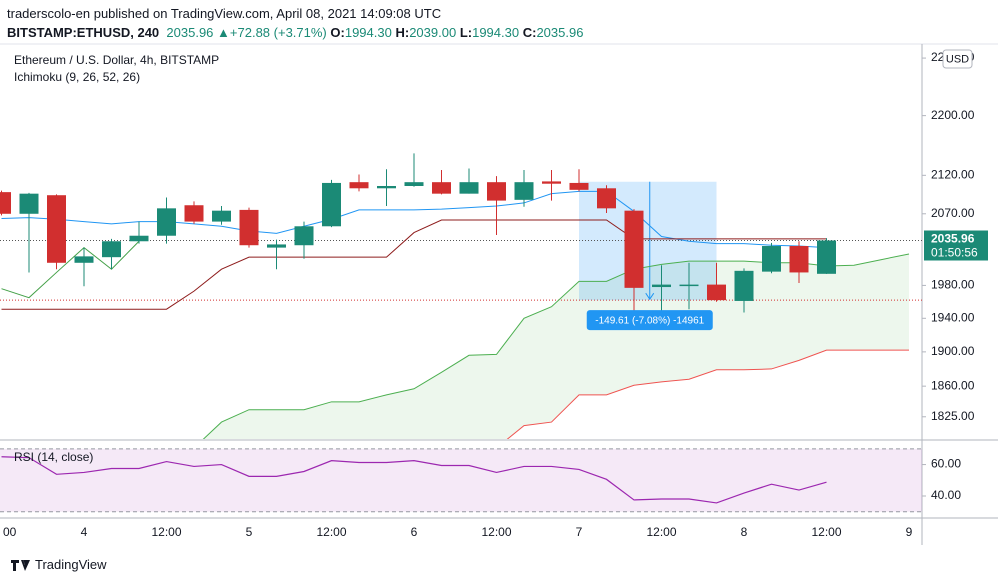  What do you see at coordinates (953, 351) in the screenshot?
I see `y-tick-label: 1900.00` at bounding box center [953, 351].